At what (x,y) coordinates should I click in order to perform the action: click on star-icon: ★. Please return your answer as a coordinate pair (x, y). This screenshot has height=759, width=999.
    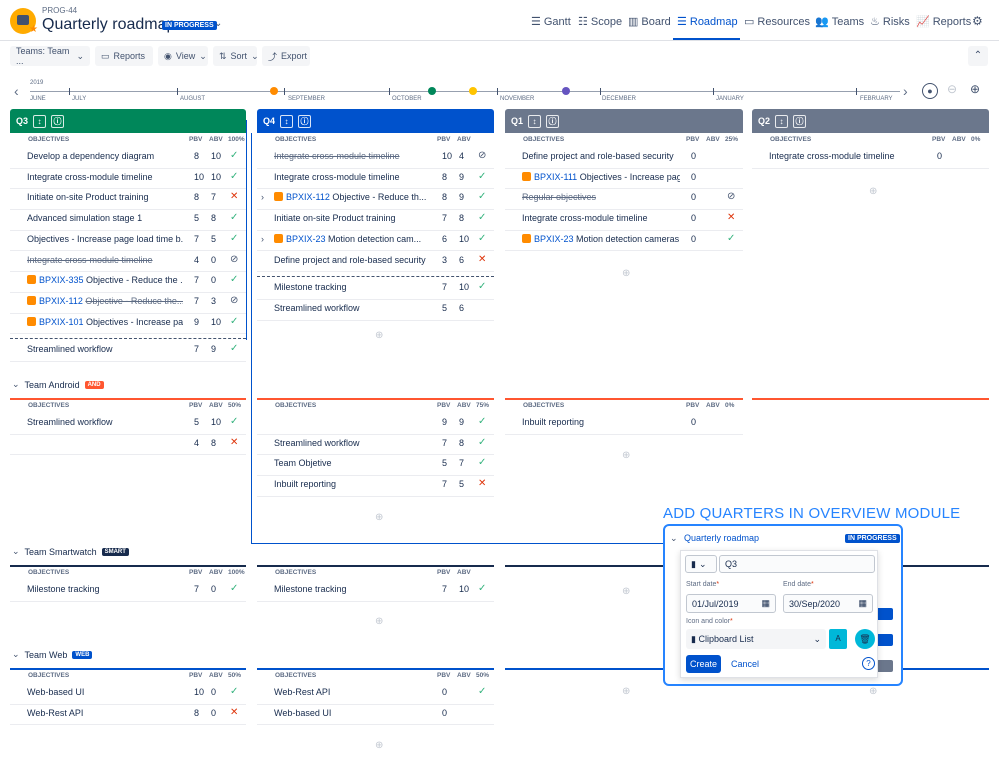
    Looking at the image, I should click on (33, 29).